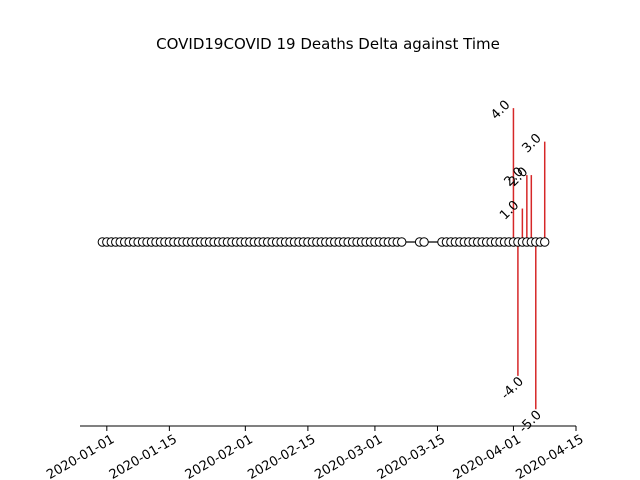  Describe the element at coordinates (531, 143) in the screenshot. I see `data-label: 3.0` at that location.